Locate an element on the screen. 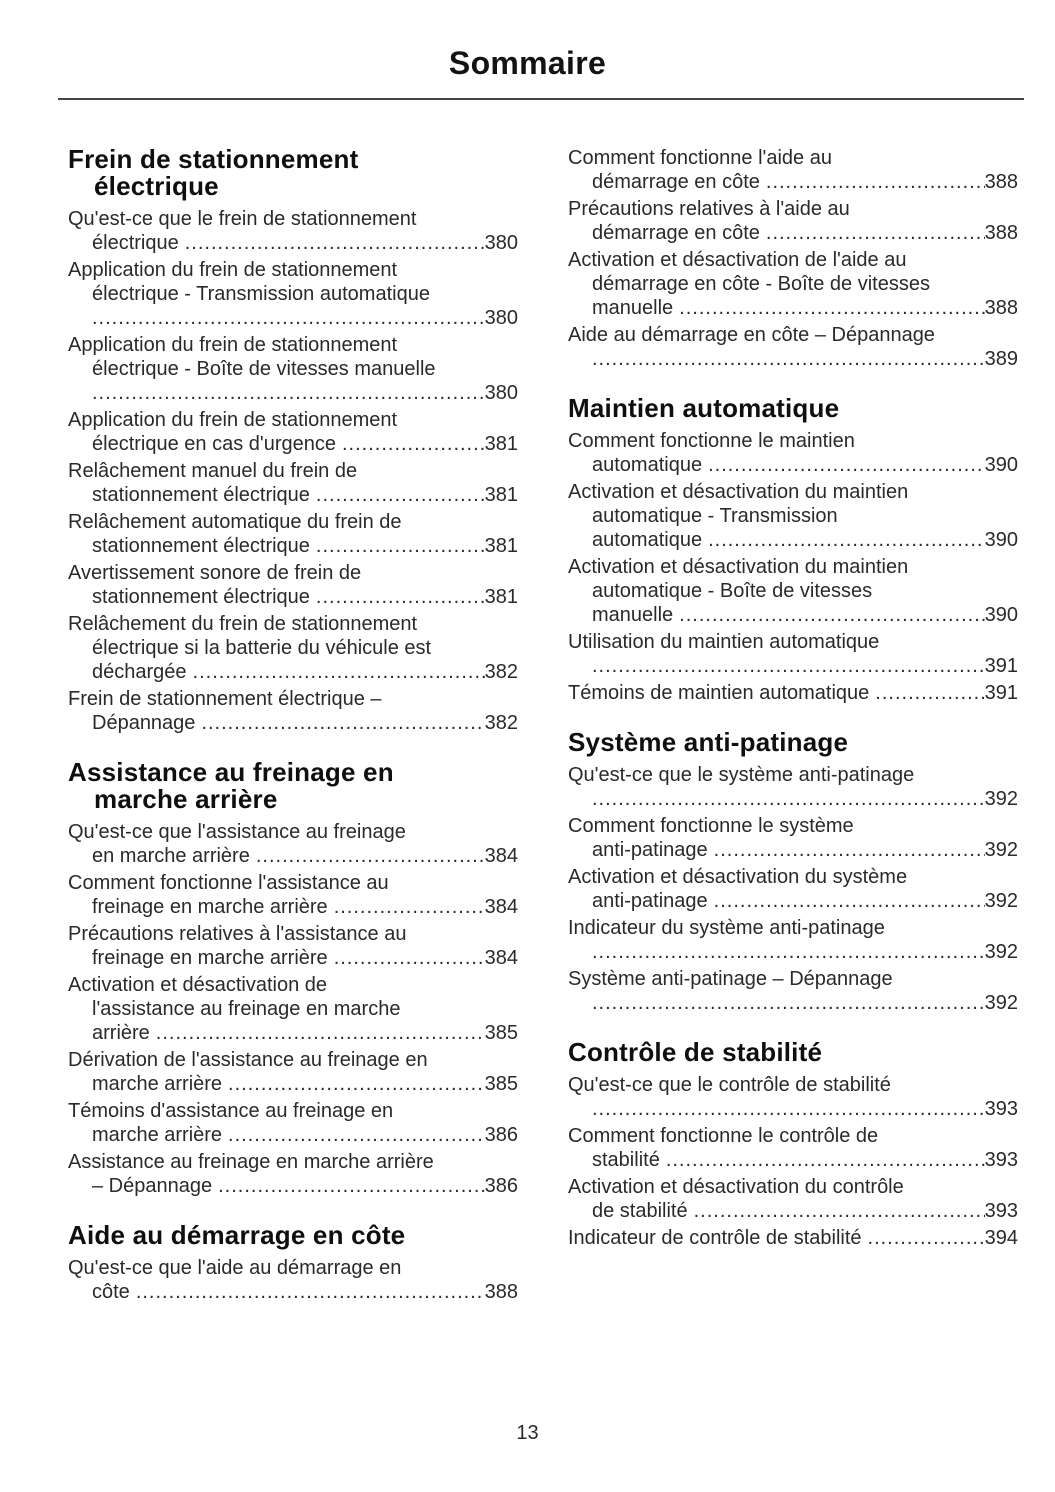 This screenshot has width=1055, height=1492. entry-line: Activation et désactivation du contrôle is located at coordinates (736, 1187).